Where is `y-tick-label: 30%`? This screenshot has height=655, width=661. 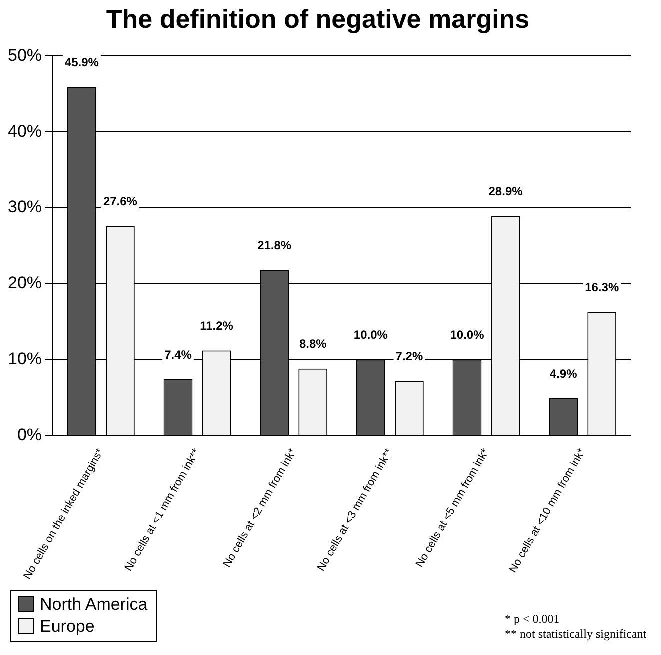
y-tick-label: 30% is located at coordinates (25, 207).